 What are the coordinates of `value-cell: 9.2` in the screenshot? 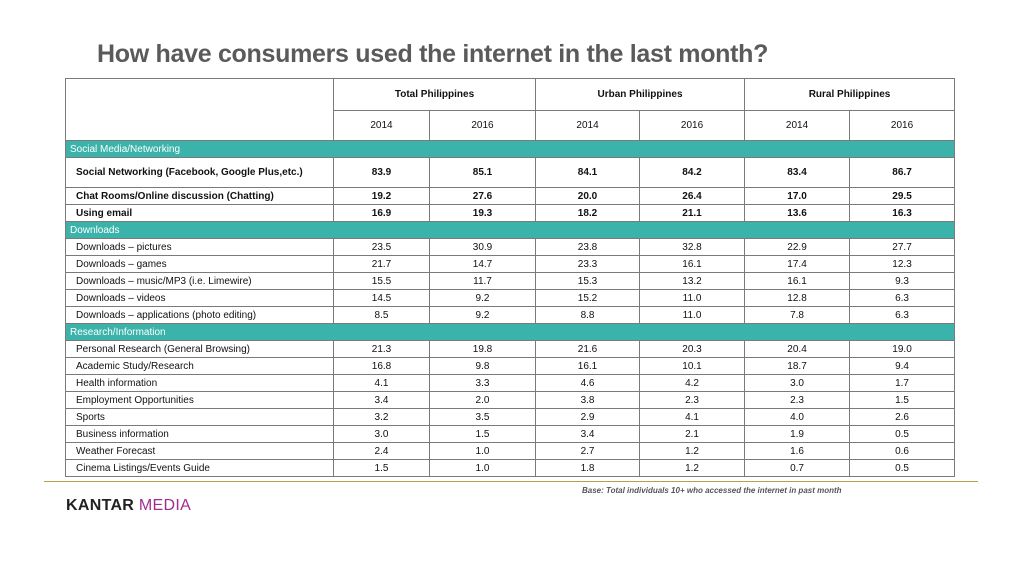 It's located at (482, 298).